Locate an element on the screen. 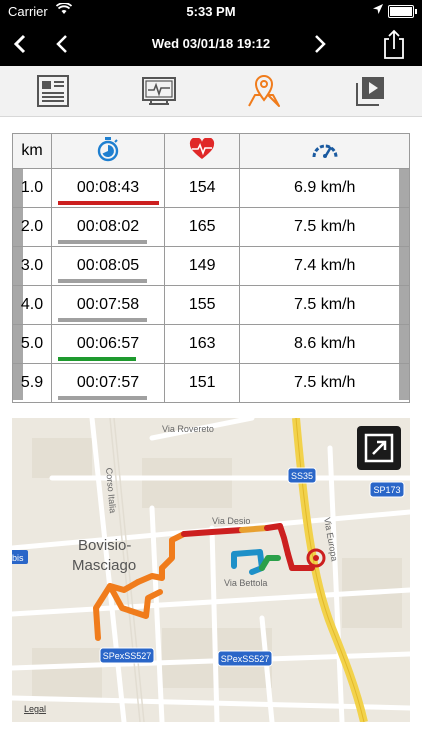 The image size is (422, 750). lap-heart-rate-cell-value: 155 is located at coordinates (202, 304).